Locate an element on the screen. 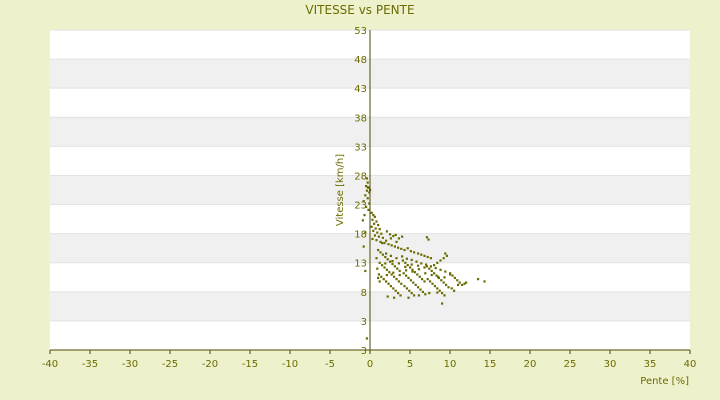 The width and height of the screenshot is (720, 400). x-tick-label: -20 is located at coordinates (210, 364).